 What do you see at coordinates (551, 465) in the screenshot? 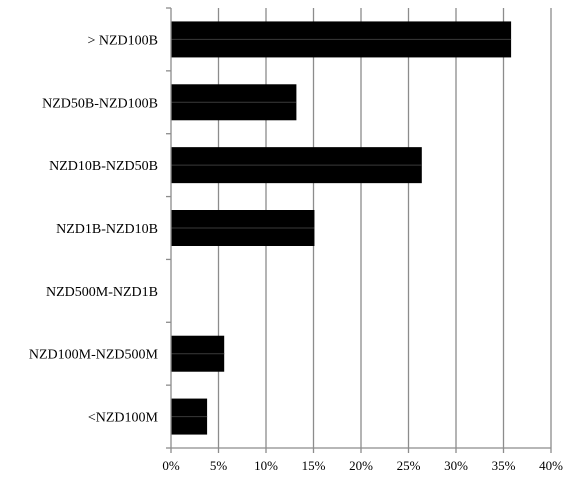
I see `x-tick-label: 40%` at bounding box center [551, 465].